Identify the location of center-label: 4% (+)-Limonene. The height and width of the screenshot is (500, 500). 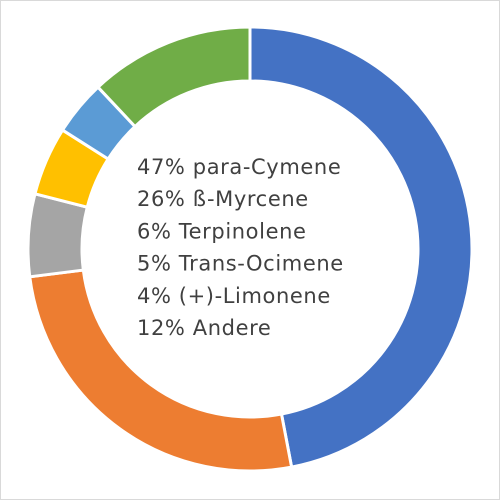
(234, 296).